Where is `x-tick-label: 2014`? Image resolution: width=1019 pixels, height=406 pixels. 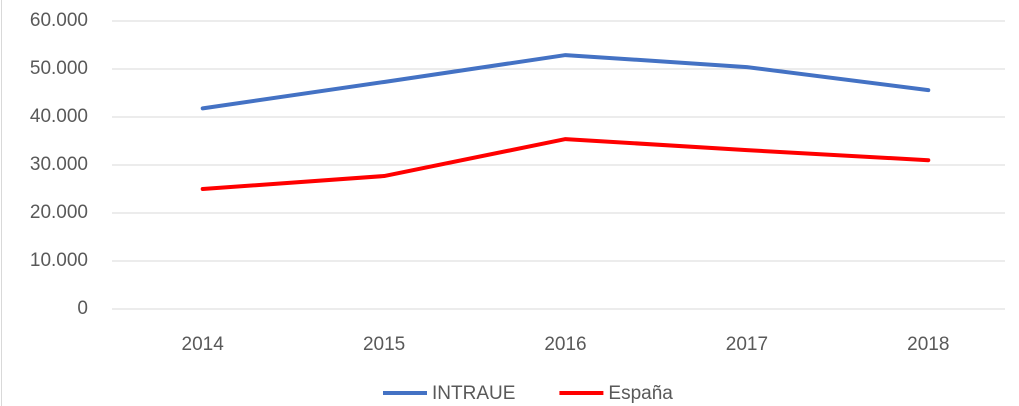
x-tick-label: 2014 is located at coordinates (203, 344).